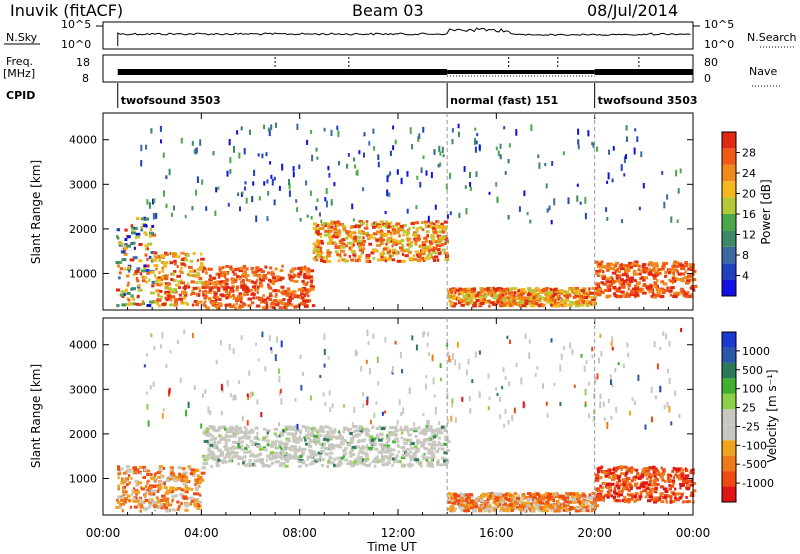  Describe the element at coordinates (83, 345) in the screenshot. I see `y-tick-label-3: 4000` at that location.